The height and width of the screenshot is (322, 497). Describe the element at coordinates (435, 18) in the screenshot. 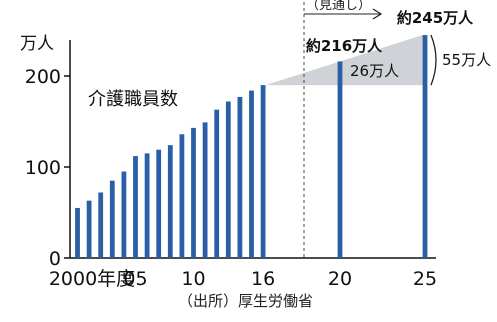

I see `annotation-2025: 約245万人` at that location.